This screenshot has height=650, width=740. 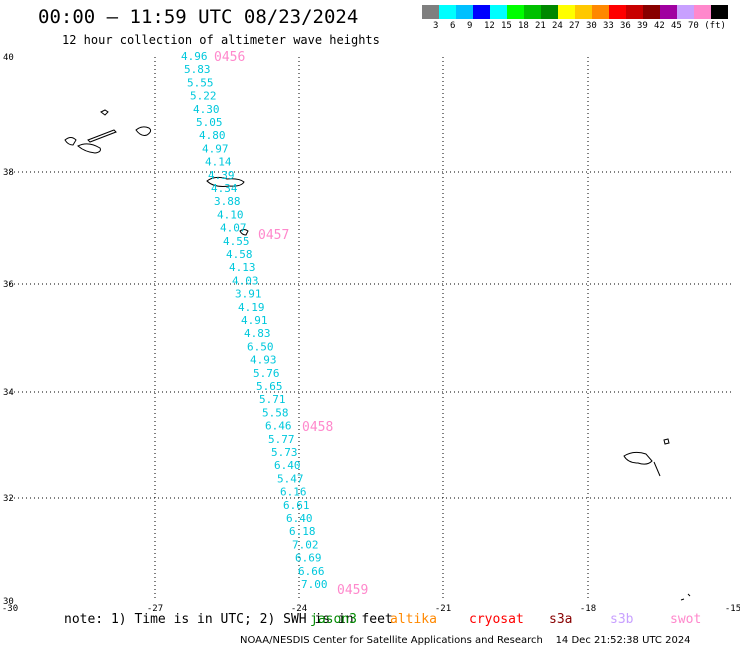 I want to click on wave-height-label: 5.73, so click(x=284, y=452).